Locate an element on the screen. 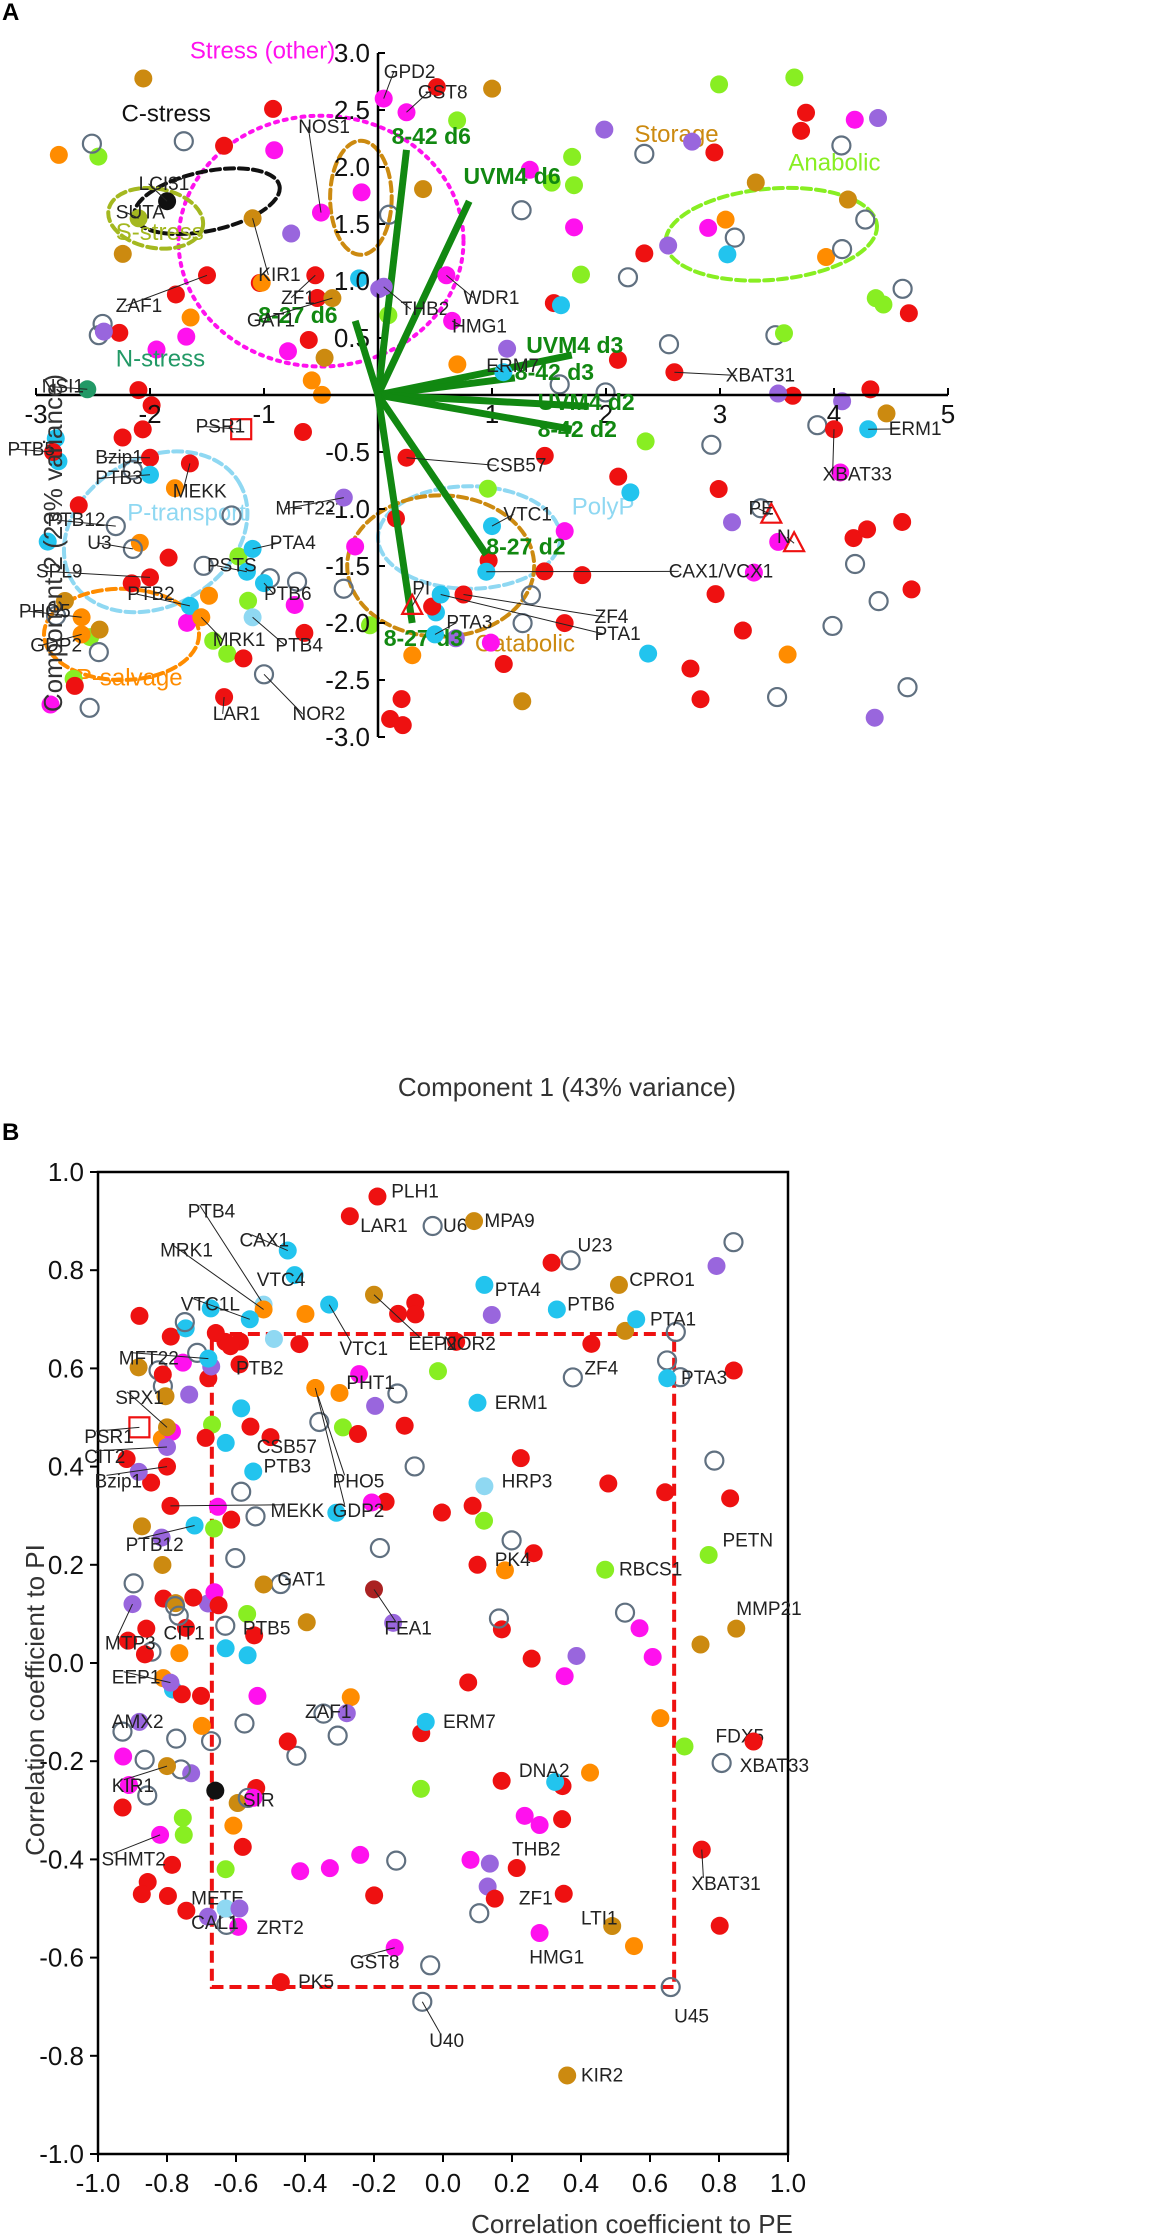 This screenshot has height=2237, width=1163. panel-label-b: B is located at coordinates (10, 1132).